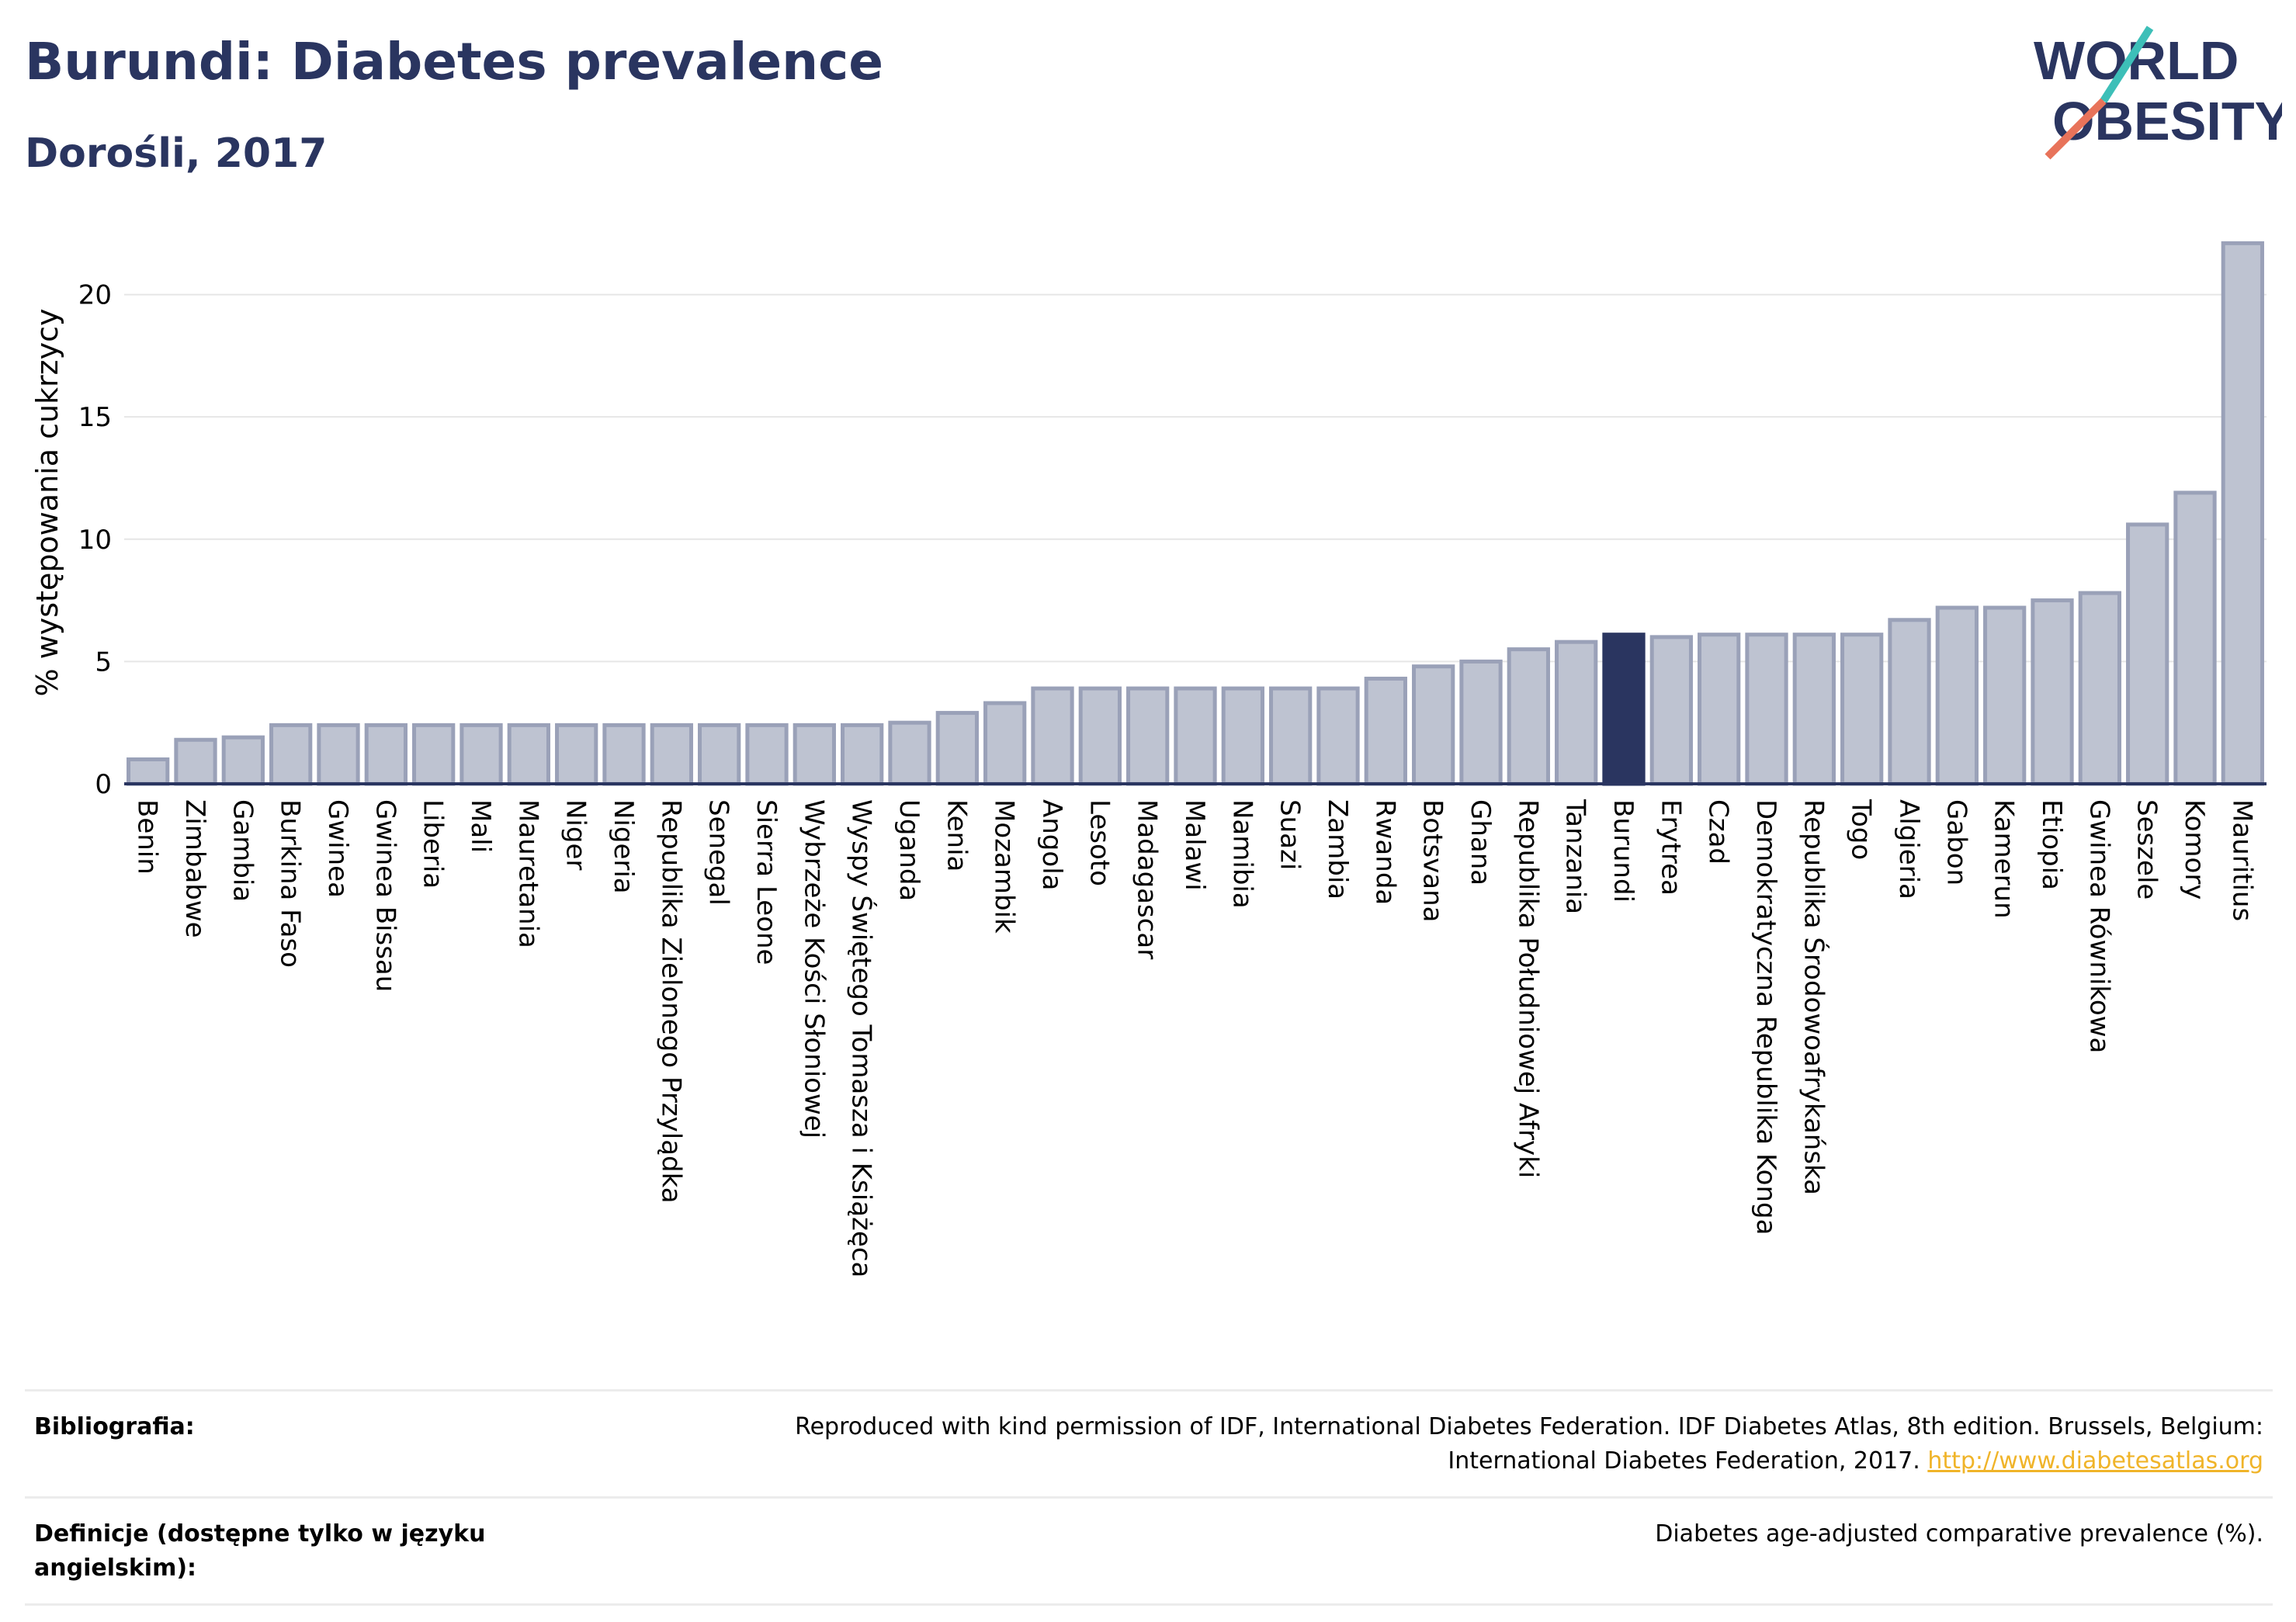  Describe the element at coordinates (1671, 848) in the screenshot. I see `x-tick-label: Erytrea` at that location.